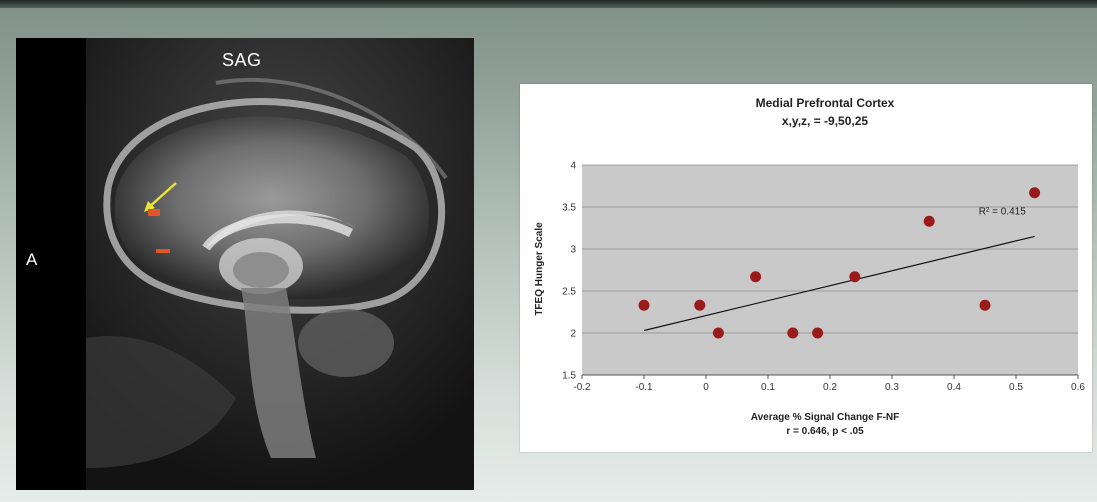 The image size is (1097, 502). I want to click on x-tick-label: -0.2, so click(582, 387).